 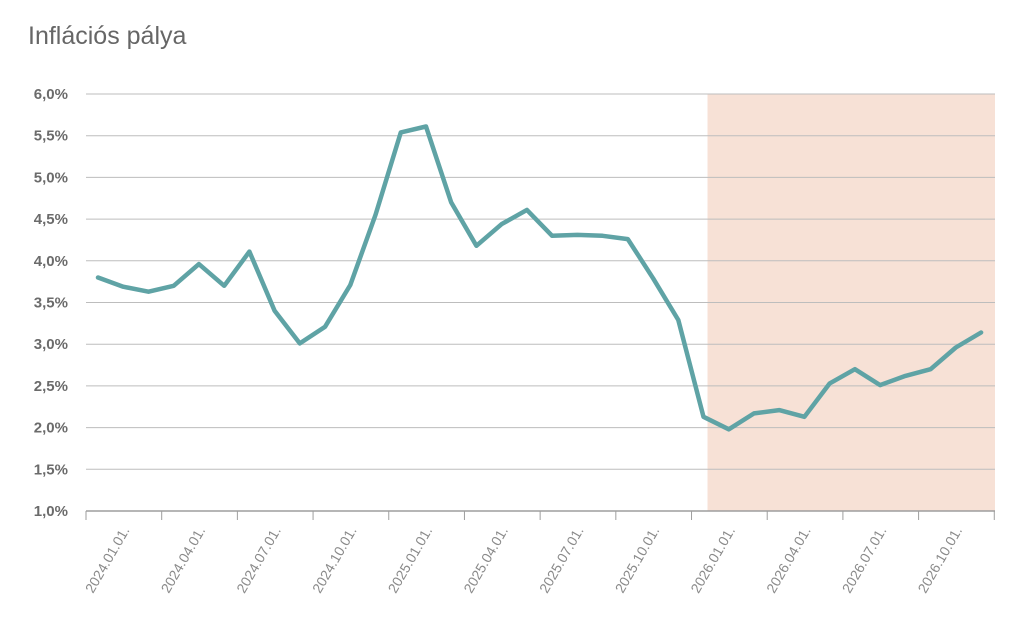 I want to click on y-tick-label: 6,0%, so click(x=51, y=94).